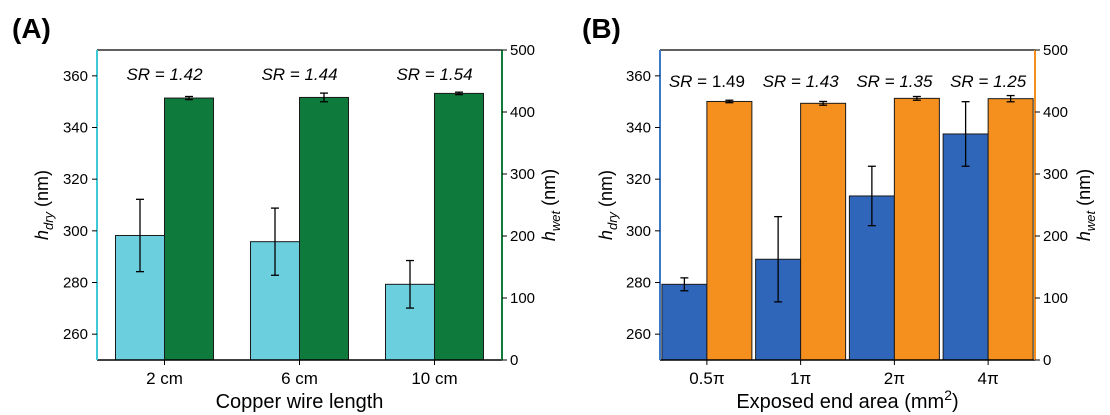 This screenshot has height=415, width=1110. Describe the element at coordinates (847, 400) in the screenshot. I see `x-axis-label: Exposed end area (mm2)` at that location.